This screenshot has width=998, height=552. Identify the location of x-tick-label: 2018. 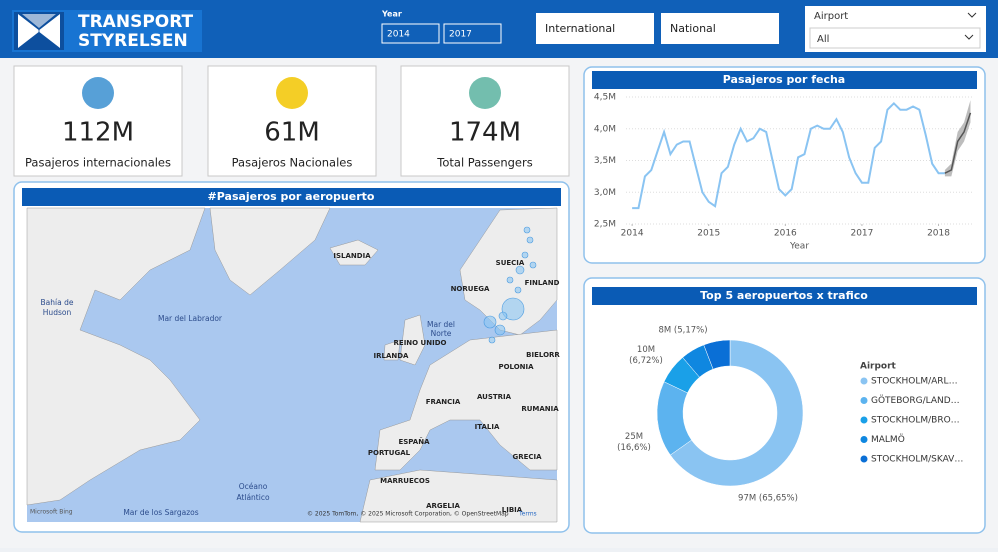
(938, 234).